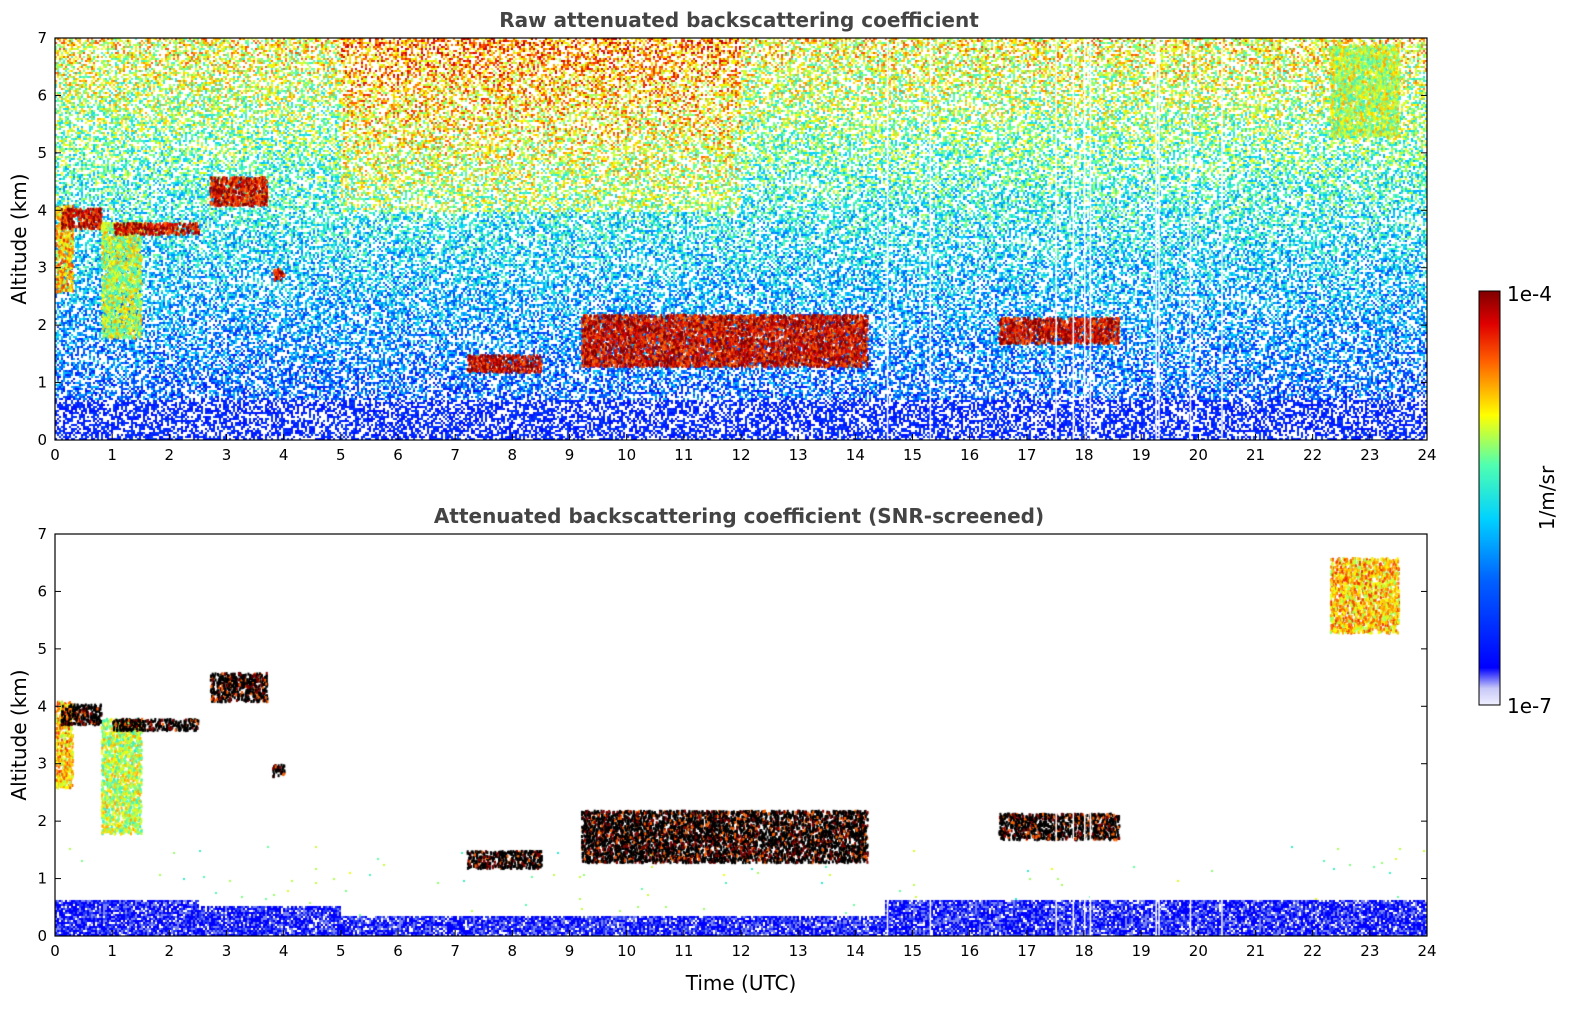 The image size is (1595, 1020). Describe the element at coordinates (1529, 706) in the screenshot. I see `colorbar-min-label: 1e-7` at that location.